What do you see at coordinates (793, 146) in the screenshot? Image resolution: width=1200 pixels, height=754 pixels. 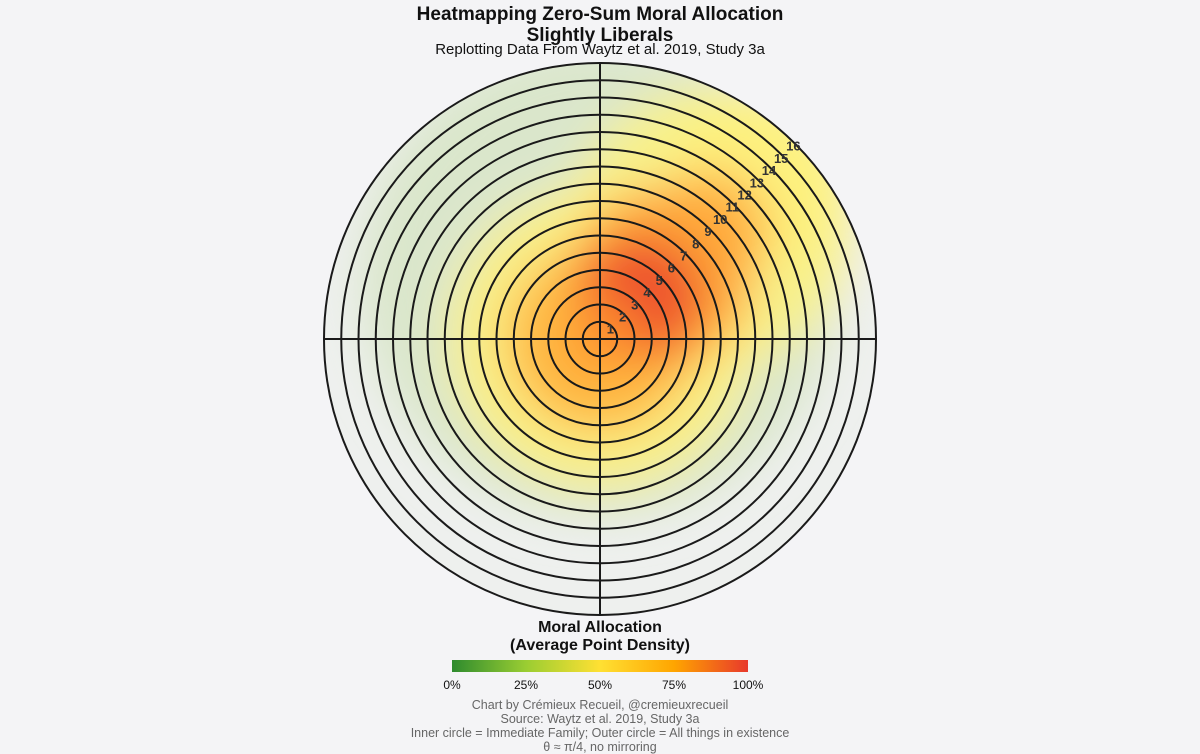 I see `ring-label-16: 16` at bounding box center [793, 146].